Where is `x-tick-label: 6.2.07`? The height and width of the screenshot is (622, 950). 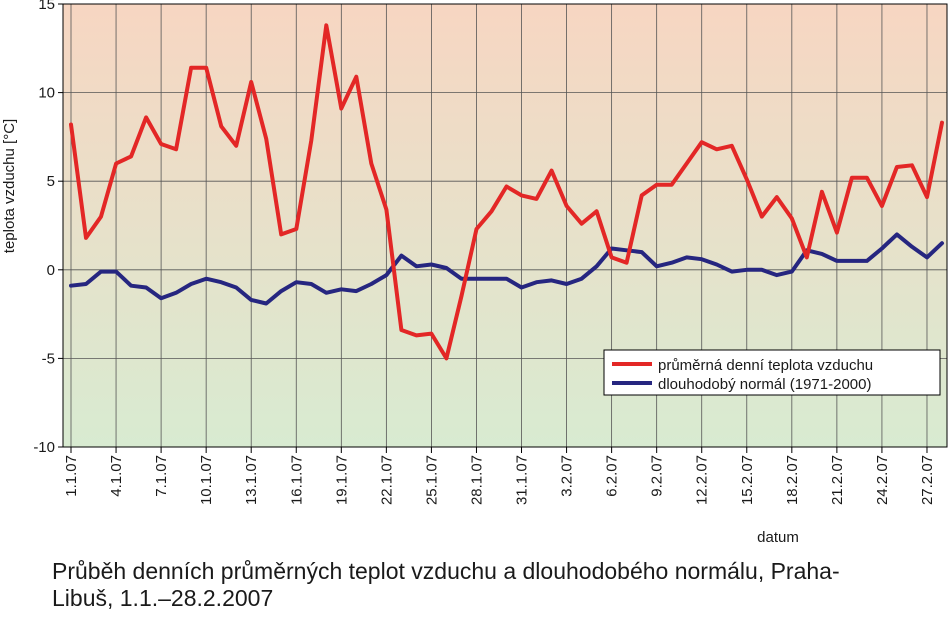 x-tick-label: 6.2.07 is located at coordinates (612, 476).